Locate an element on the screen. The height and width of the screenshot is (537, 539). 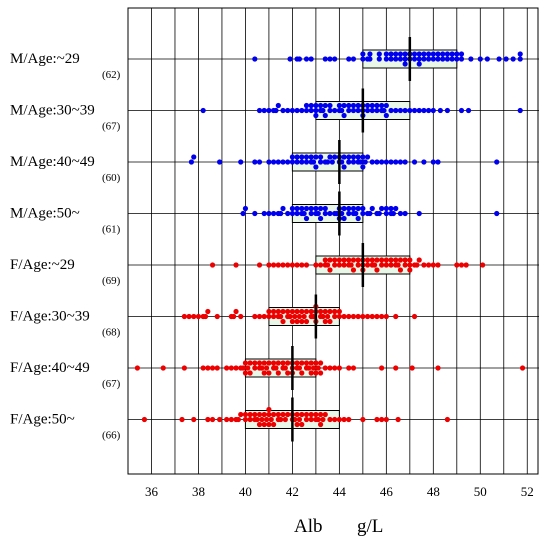
group-label: F/Age:~29 is located at coordinates (42, 265).